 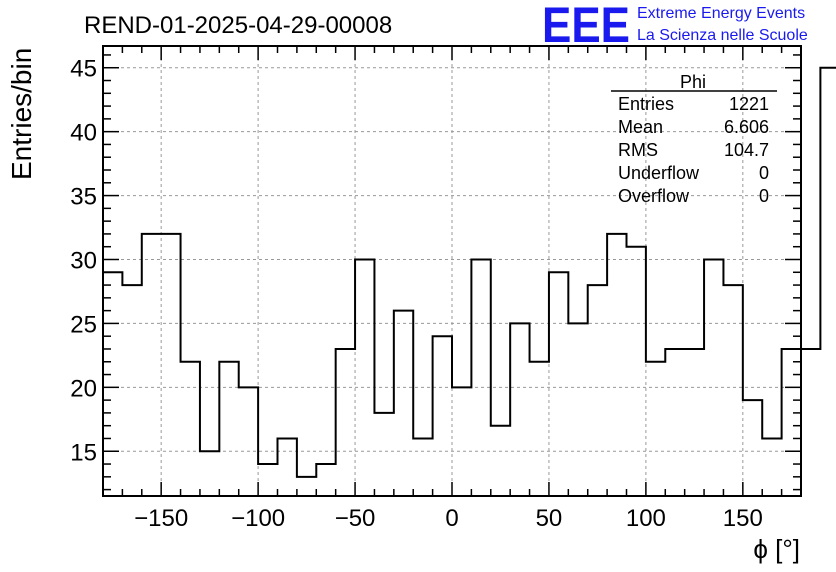 What do you see at coordinates (776, 549) in the screenshot?
I see `x-axis-label: ϕ [°]` at bounding box center [776, 549].